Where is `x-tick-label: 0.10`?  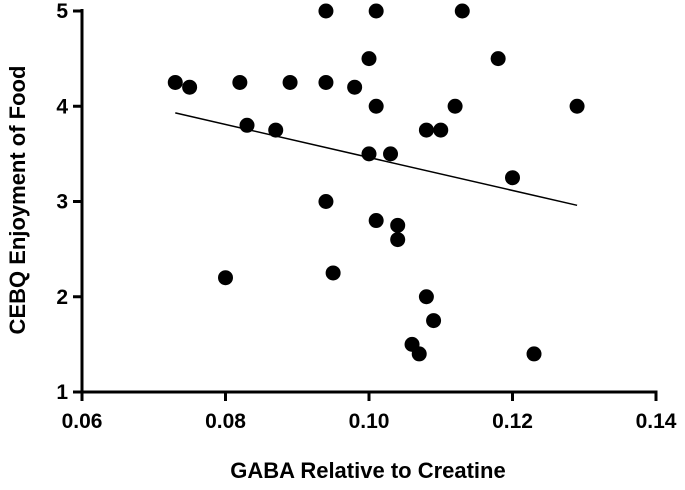 x-tick-label: 0.10 is located at coordinates (369, 421).